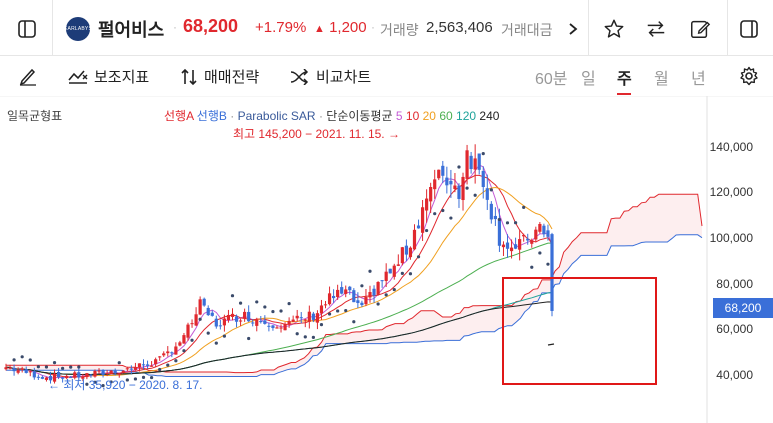 The width and height of the screenshot is (773, 423). Describe the element at coordinates (108, 76) in the screenshot. I see `indicator-button: 보조지표` at that location.